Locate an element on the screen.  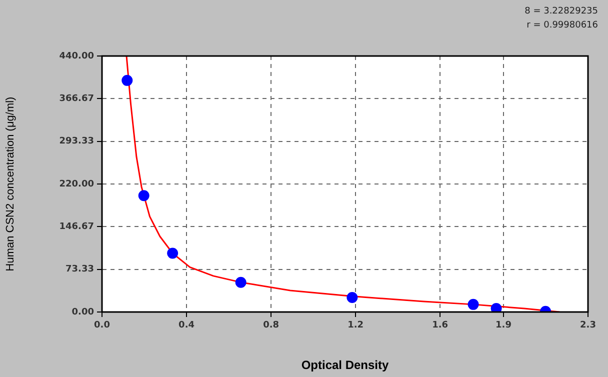
y-tick-label: 220.00 is located at coordinates (76, 184).